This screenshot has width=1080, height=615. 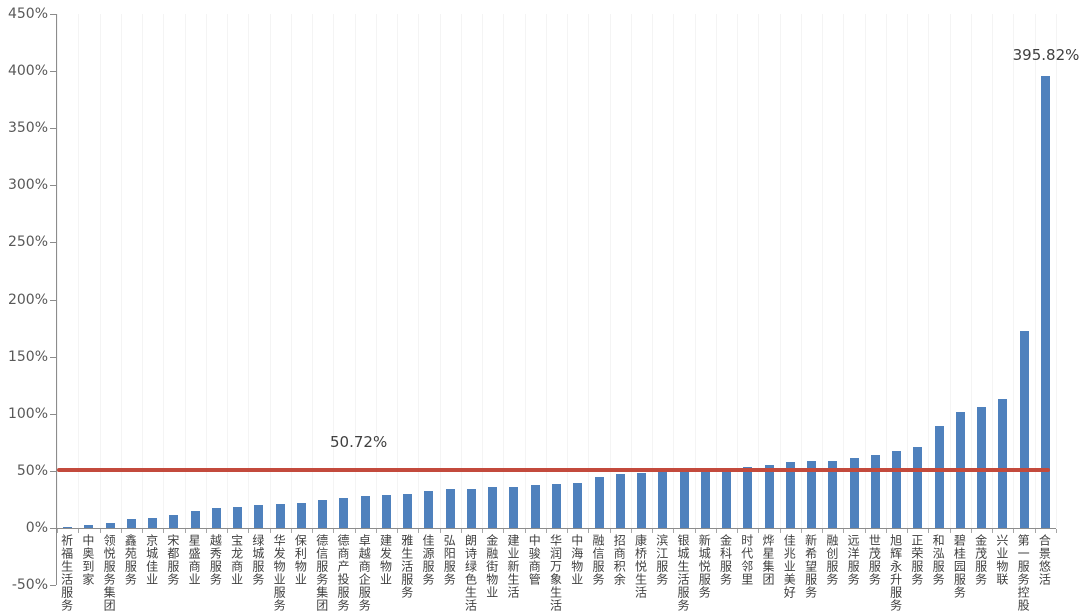 What do you see at coordinates (32, 470) in the screenshot?
I see `y-axis-tick-label: 50%` at bounding box center [32, 470].